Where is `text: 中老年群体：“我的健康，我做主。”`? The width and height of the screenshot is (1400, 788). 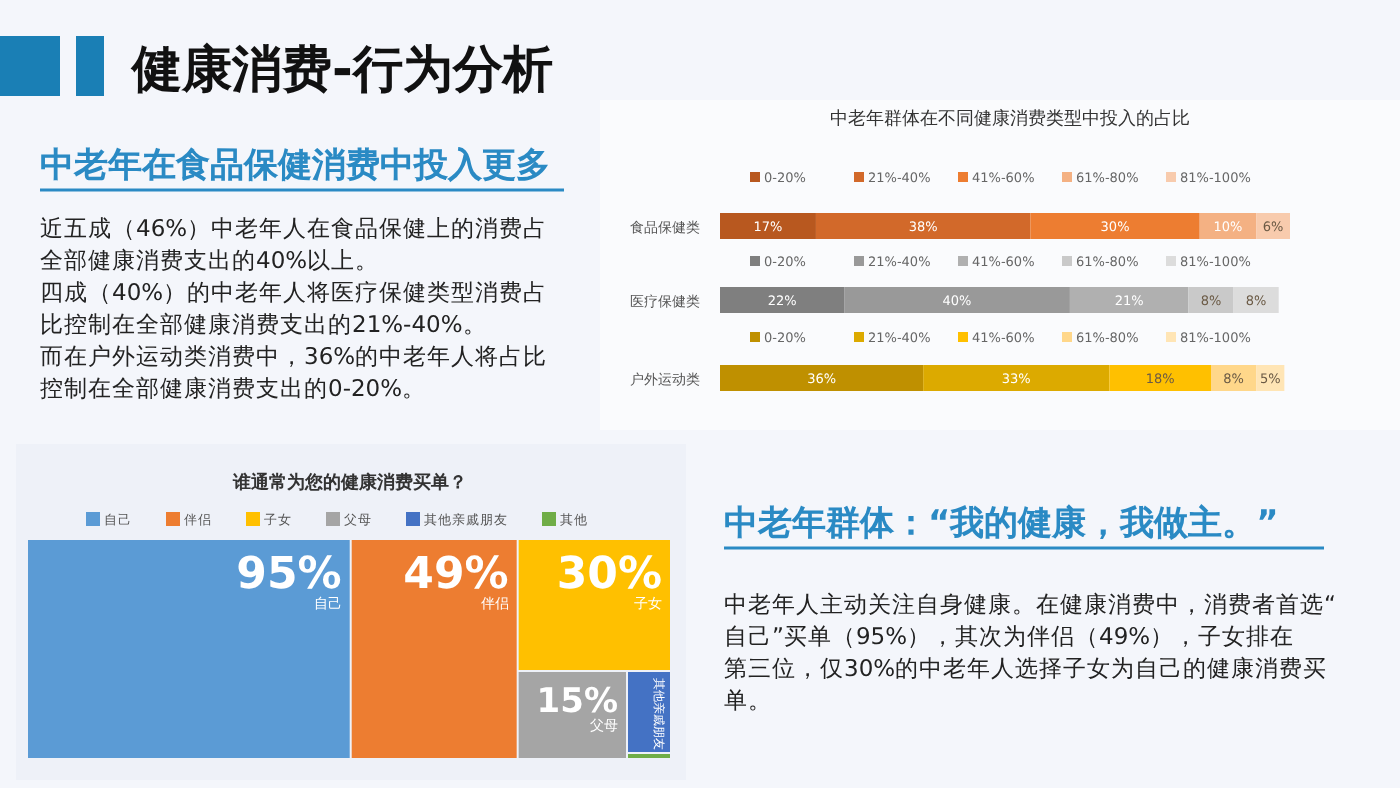 text: 中老年群体：“我的健康，我做主。” is located at coordinates (1001, 524).